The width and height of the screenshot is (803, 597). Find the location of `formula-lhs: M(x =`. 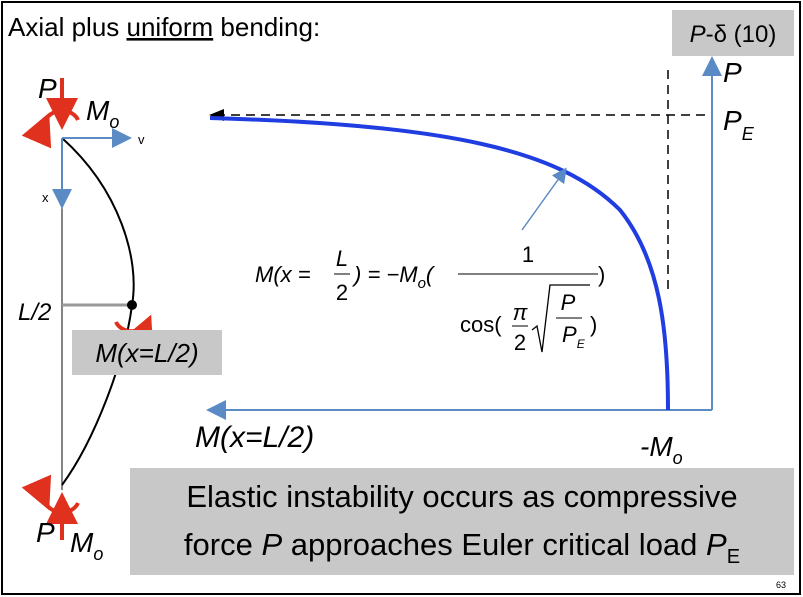

formula-lhs: M(x = is located at coordinates (283, 274).